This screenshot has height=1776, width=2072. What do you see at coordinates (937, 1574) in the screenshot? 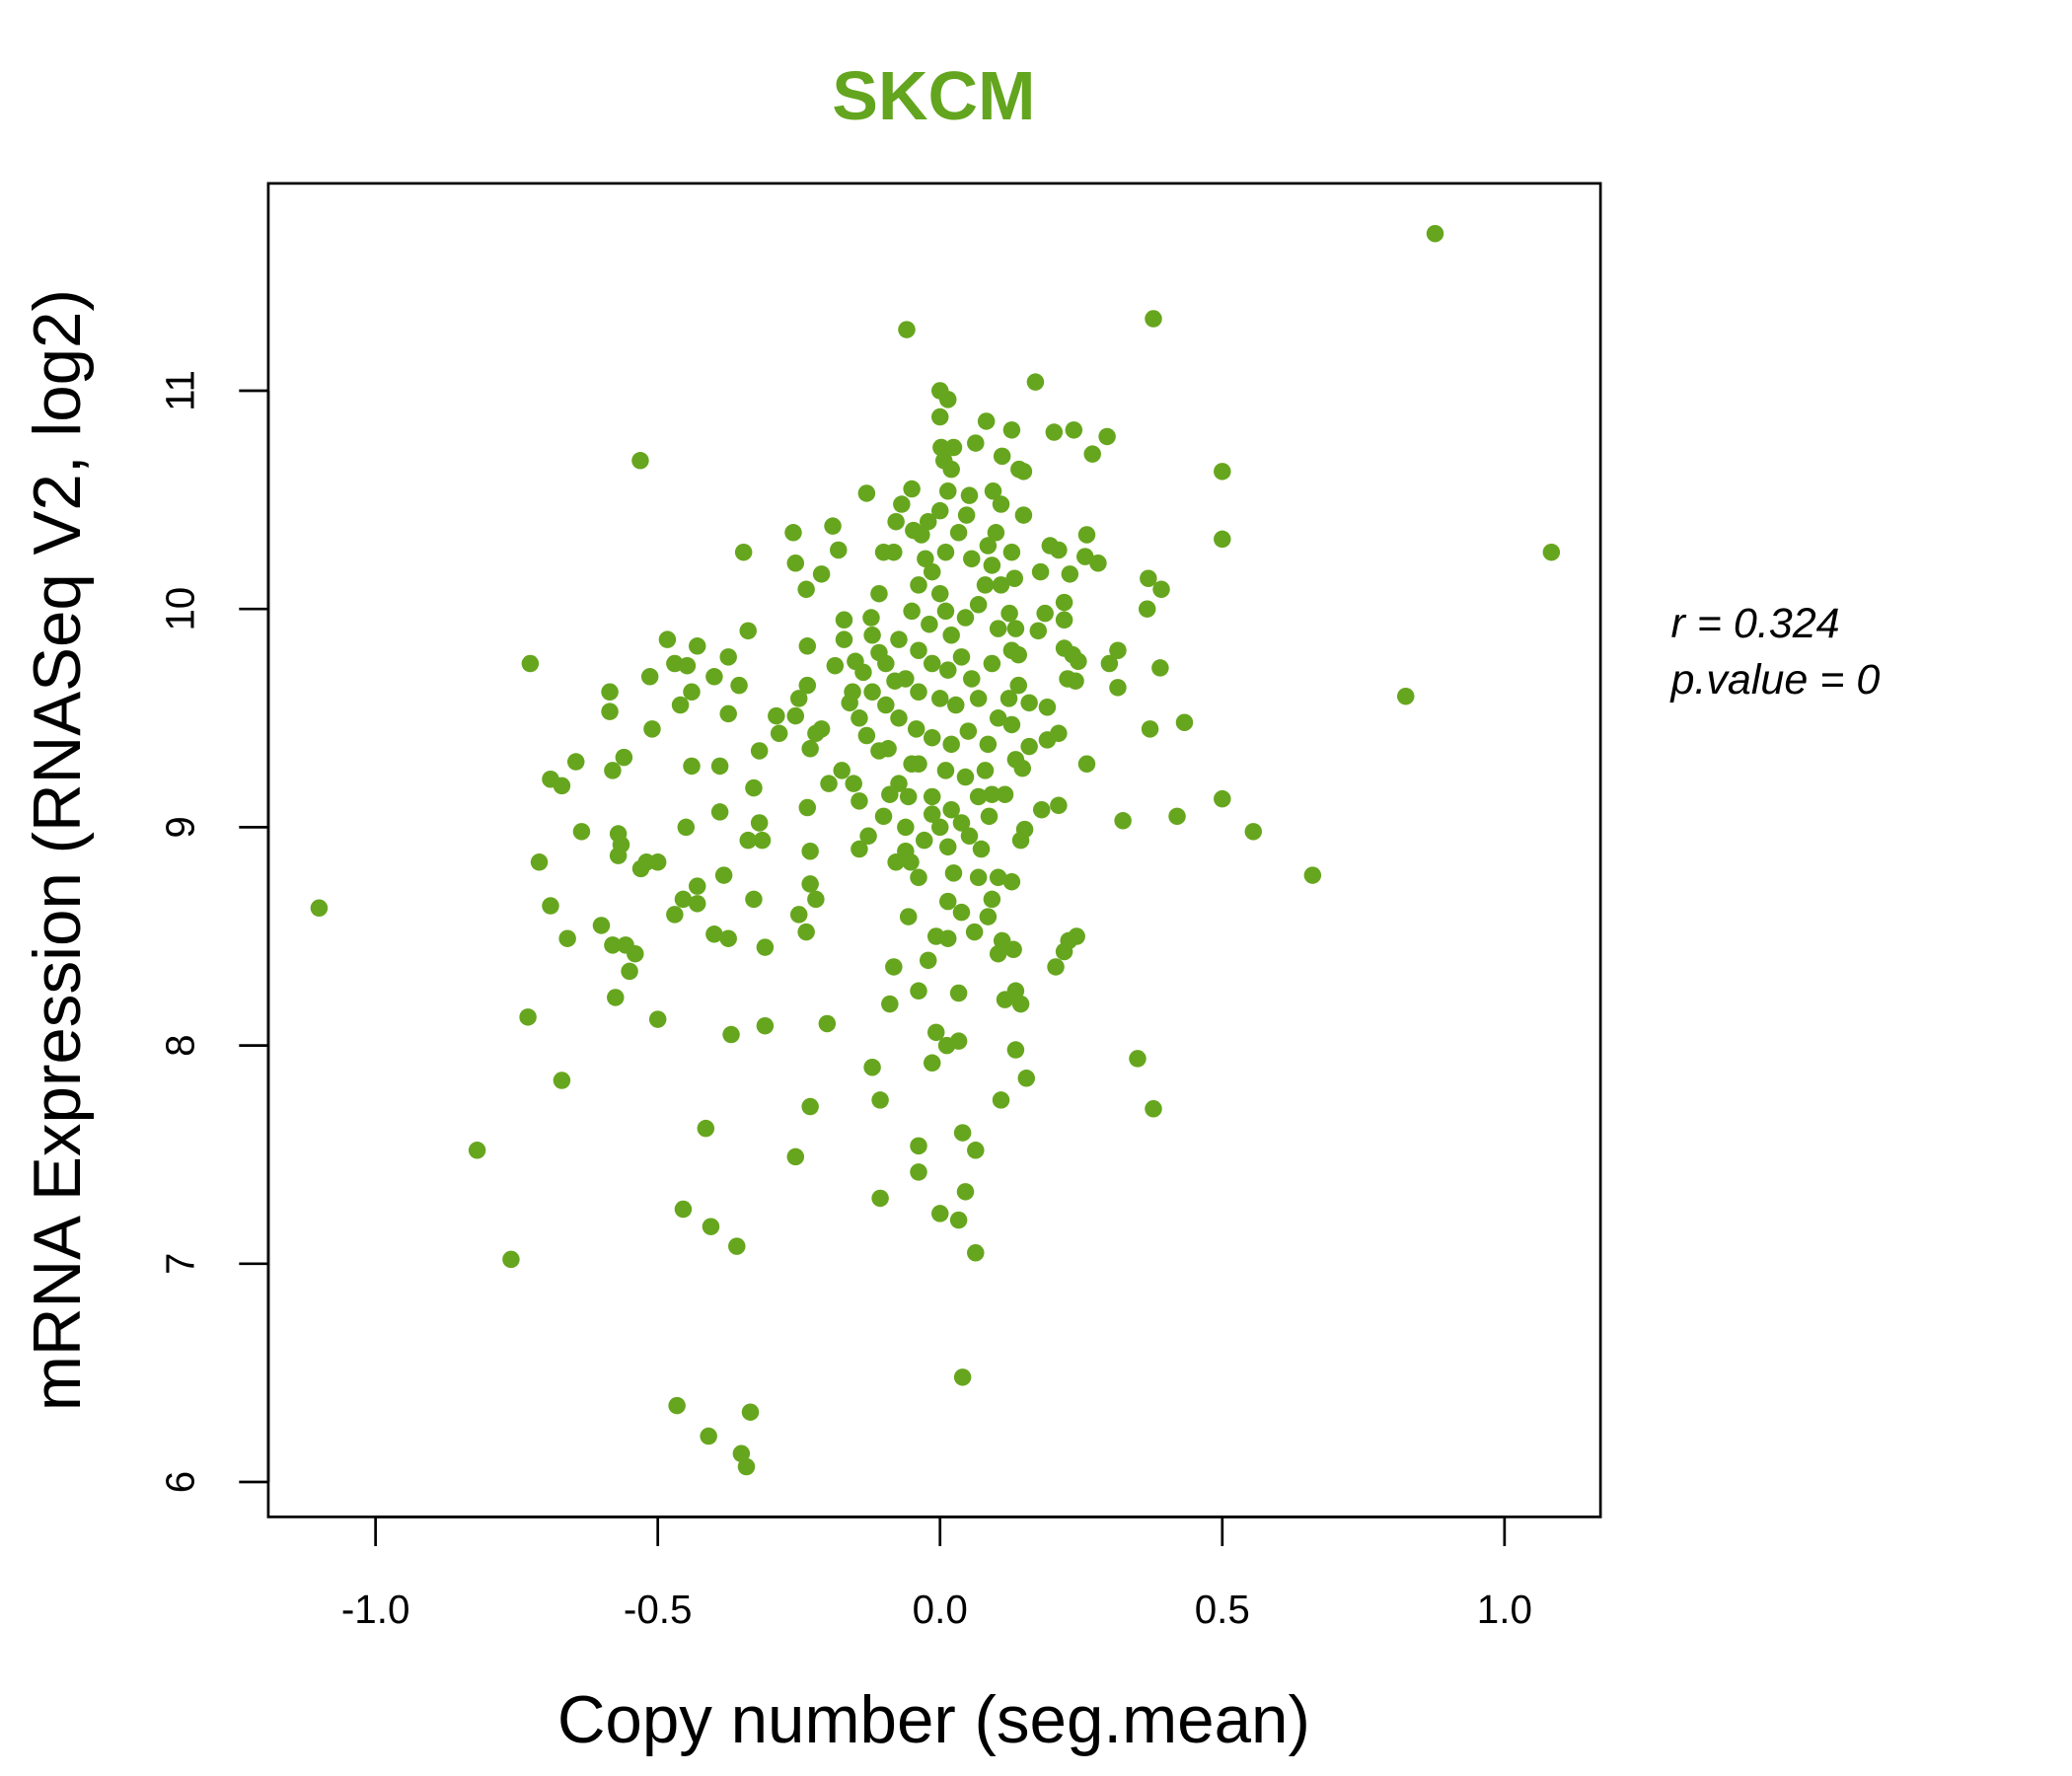
I see `x-axis: -1.0 -0.5 0.0 0.5 1.0` at bounding box center [937, 1574].